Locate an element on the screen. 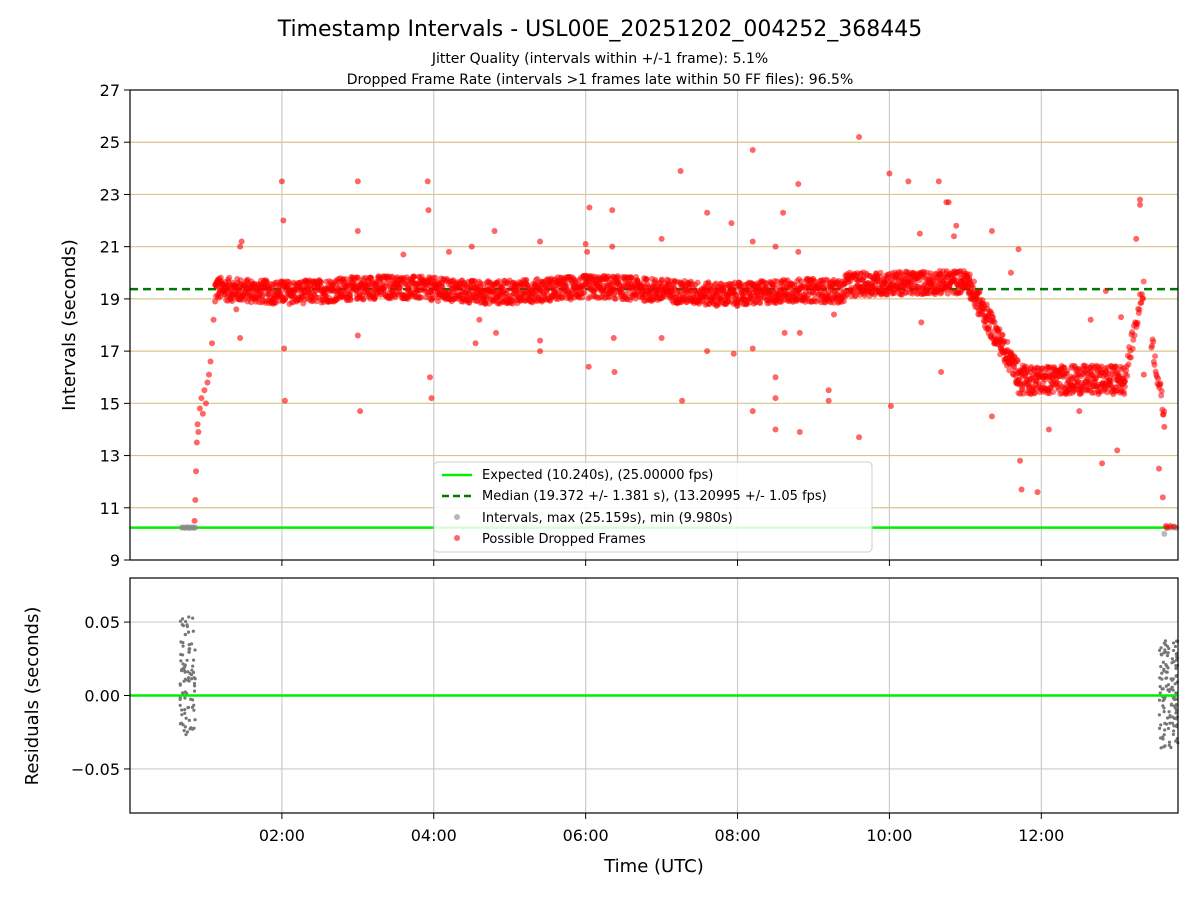 This screenshot has width=1200, height=900. bottom-ytick-label: 0.00 is located at coordinates (102, 696).